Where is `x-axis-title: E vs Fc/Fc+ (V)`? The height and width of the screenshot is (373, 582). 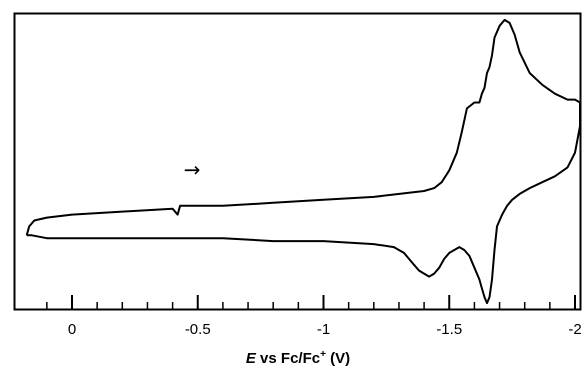
x-axis-title: E vs Fc/Fc+ (V) is located at coordinates (298, 358).